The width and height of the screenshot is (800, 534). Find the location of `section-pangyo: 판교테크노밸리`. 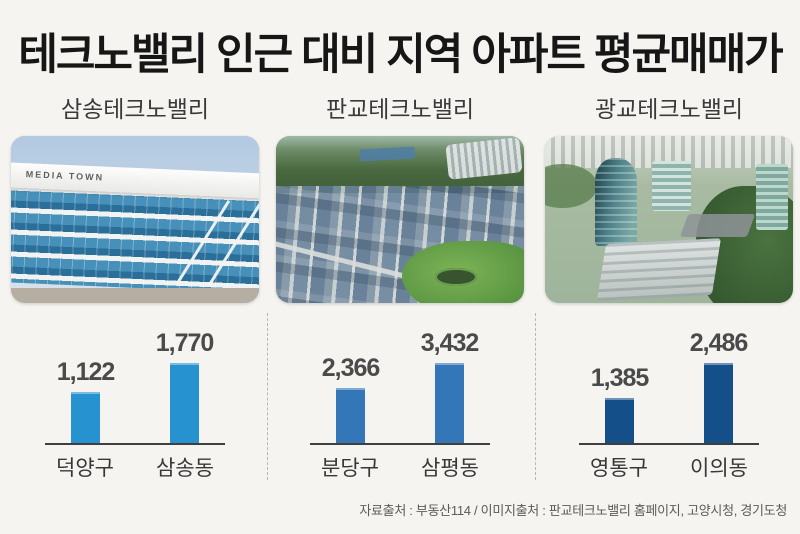

section-pangyo: 판교테크노밸리 is located at coordinates (400, 198).